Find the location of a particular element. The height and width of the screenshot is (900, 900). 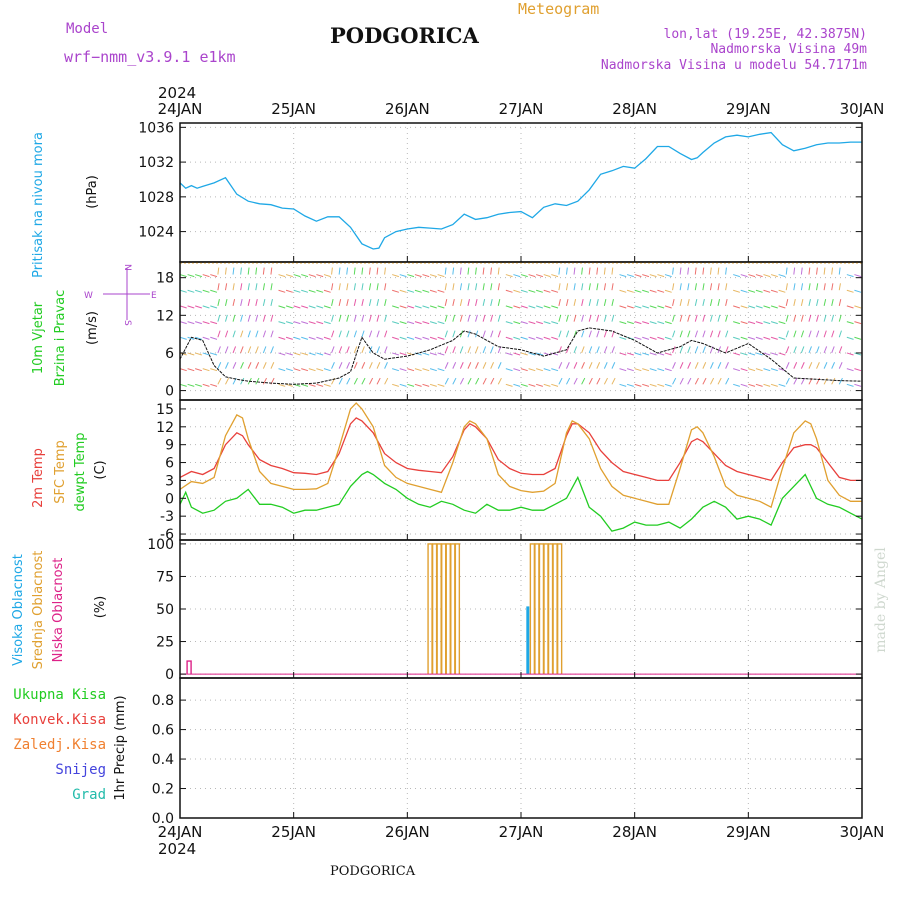

compass-s: S is located at coordinates (127, 323).